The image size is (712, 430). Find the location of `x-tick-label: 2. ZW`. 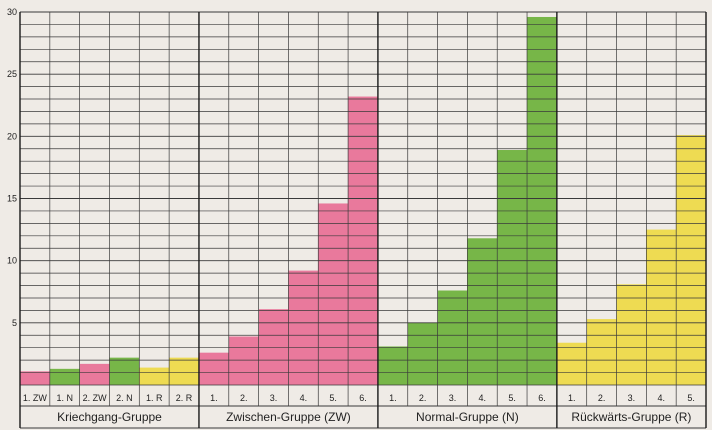

x-tick-label: 2. ZW is located at coordinates (95, 398).